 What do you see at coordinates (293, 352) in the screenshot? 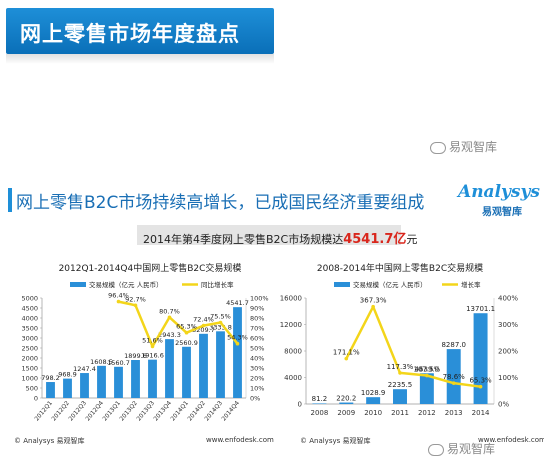
I see `chart2-ytick-label: 8000` at bounding box center [293, 352].